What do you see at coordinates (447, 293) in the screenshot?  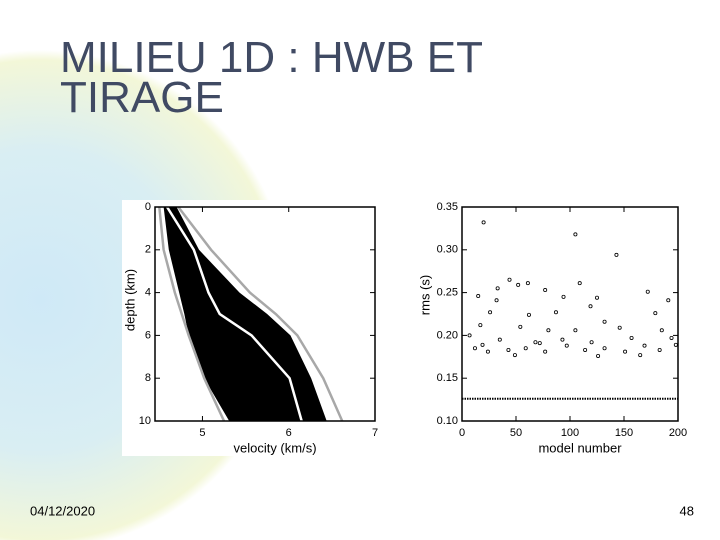 I see `y-tick-label: 0.25` at bounding box center [447, 293].